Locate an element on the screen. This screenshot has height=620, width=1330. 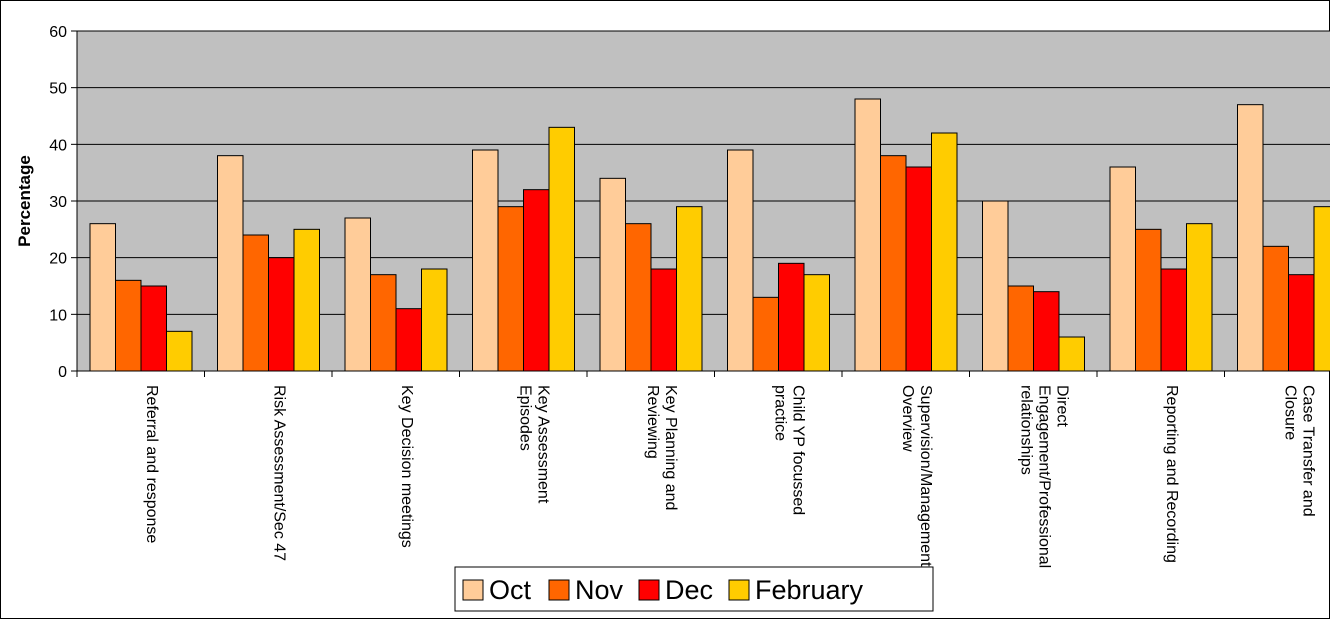
category-label-line: Supervision/Management is located at coordinates (925, 476).